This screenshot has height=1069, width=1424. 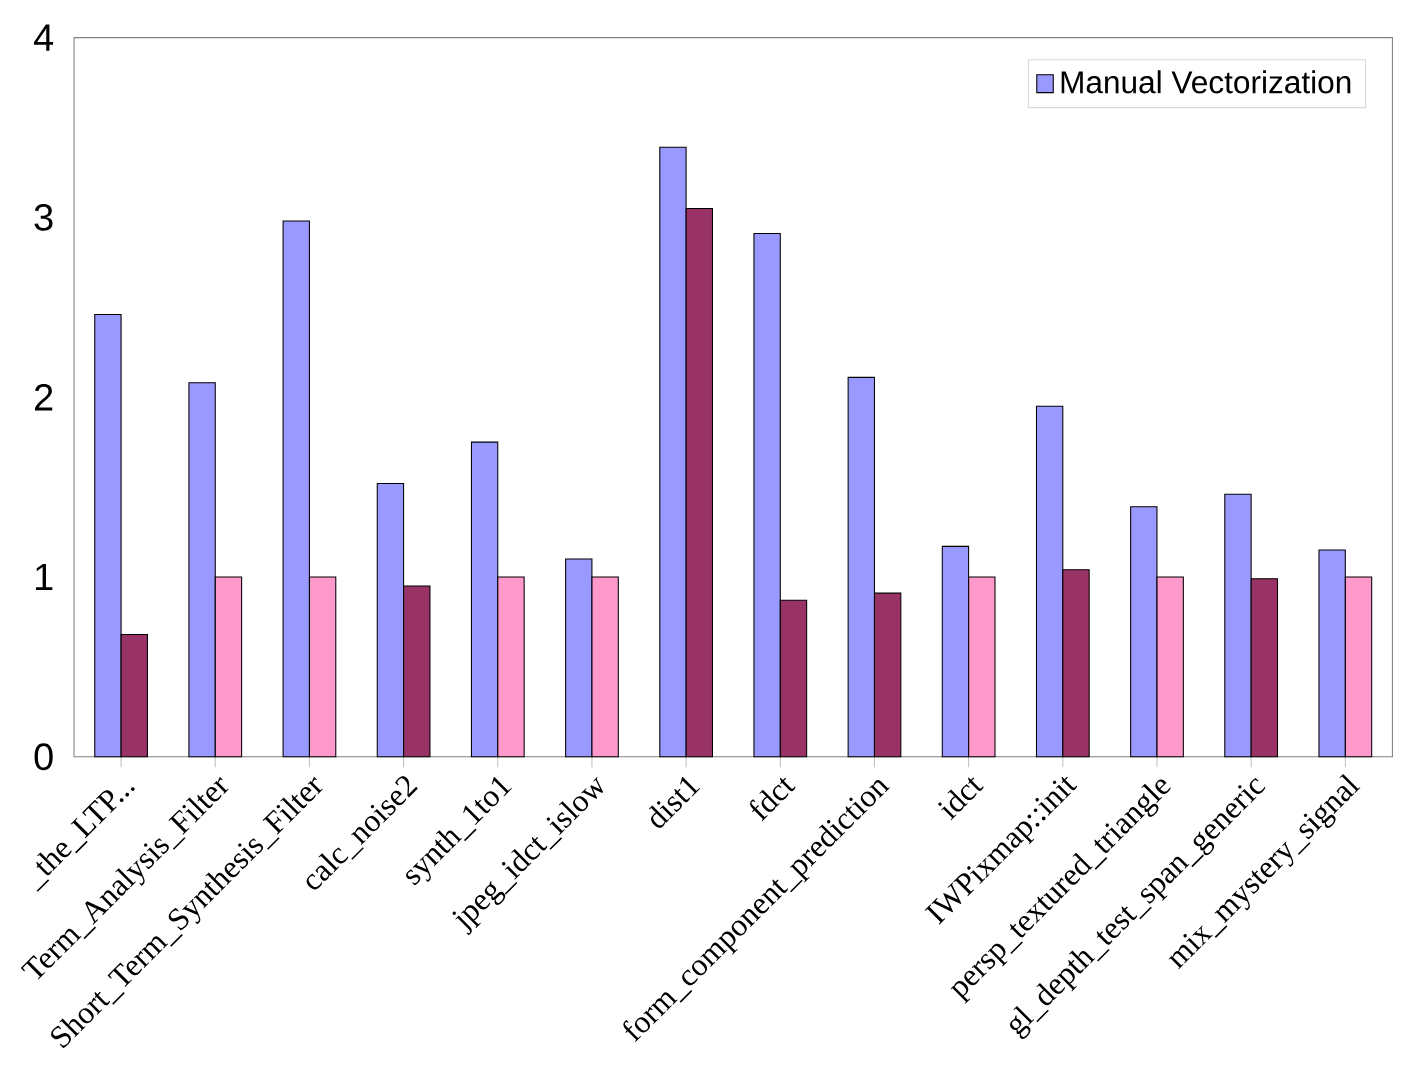 What do you see at coordinates (43, 37) in the screenshot?
I see `y-tick-label: 4` at bounding box center [43, 37].